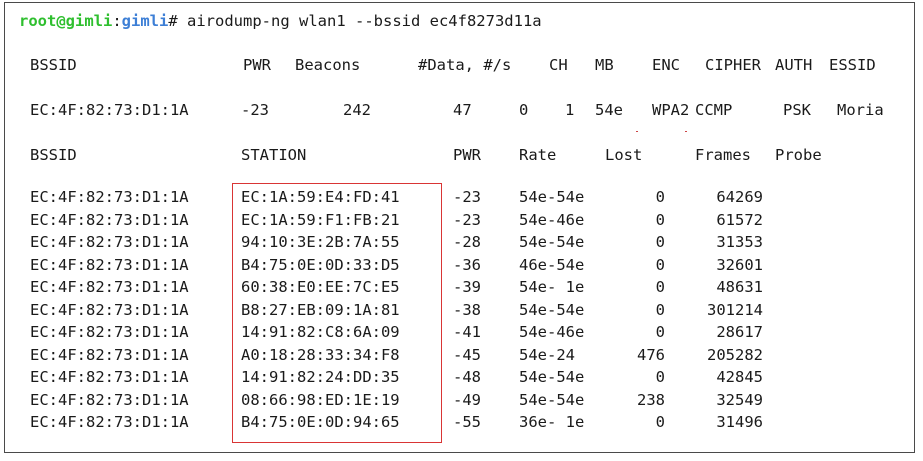 The height and width of the screenshot is (461, 923). Describe the element at coordinates (328, 65) in the screenshot. I see `ap-header-beacons: Beacons` at that location.